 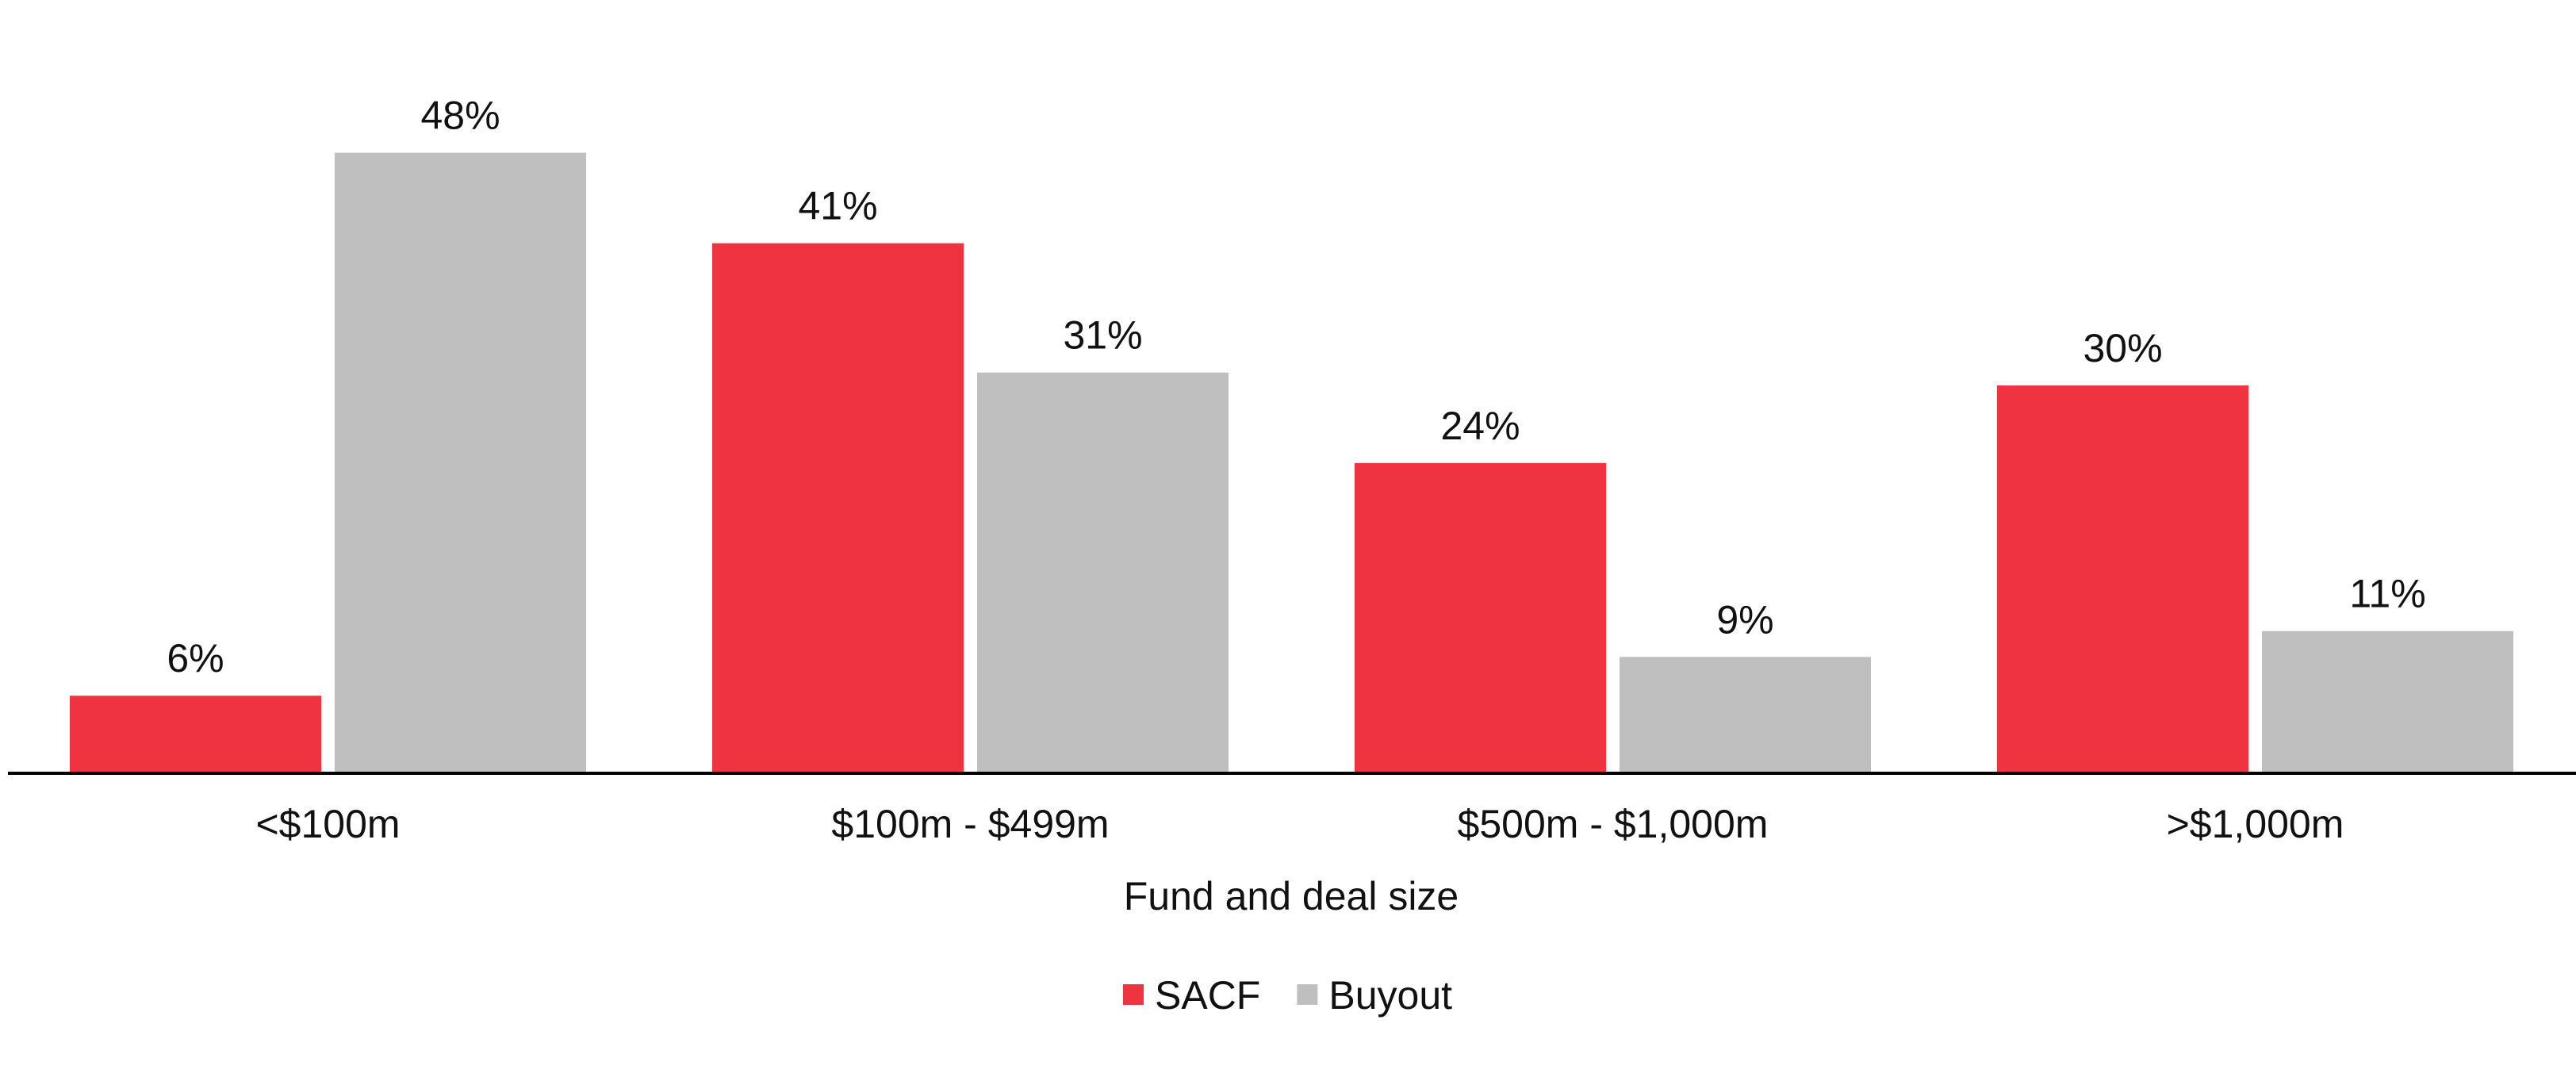 What do you see at coordinates (837, 206) in the screenshot?
I see `data-label-sacf-2: 41%` at bounding box center [837, 206].